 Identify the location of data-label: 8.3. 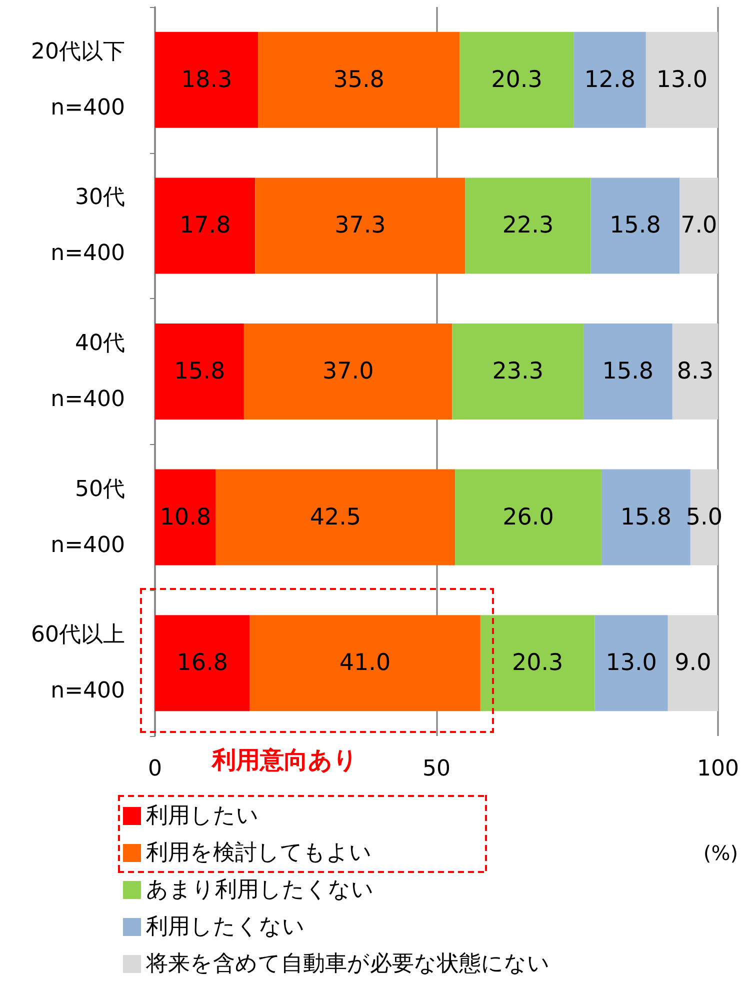
(695, 371).